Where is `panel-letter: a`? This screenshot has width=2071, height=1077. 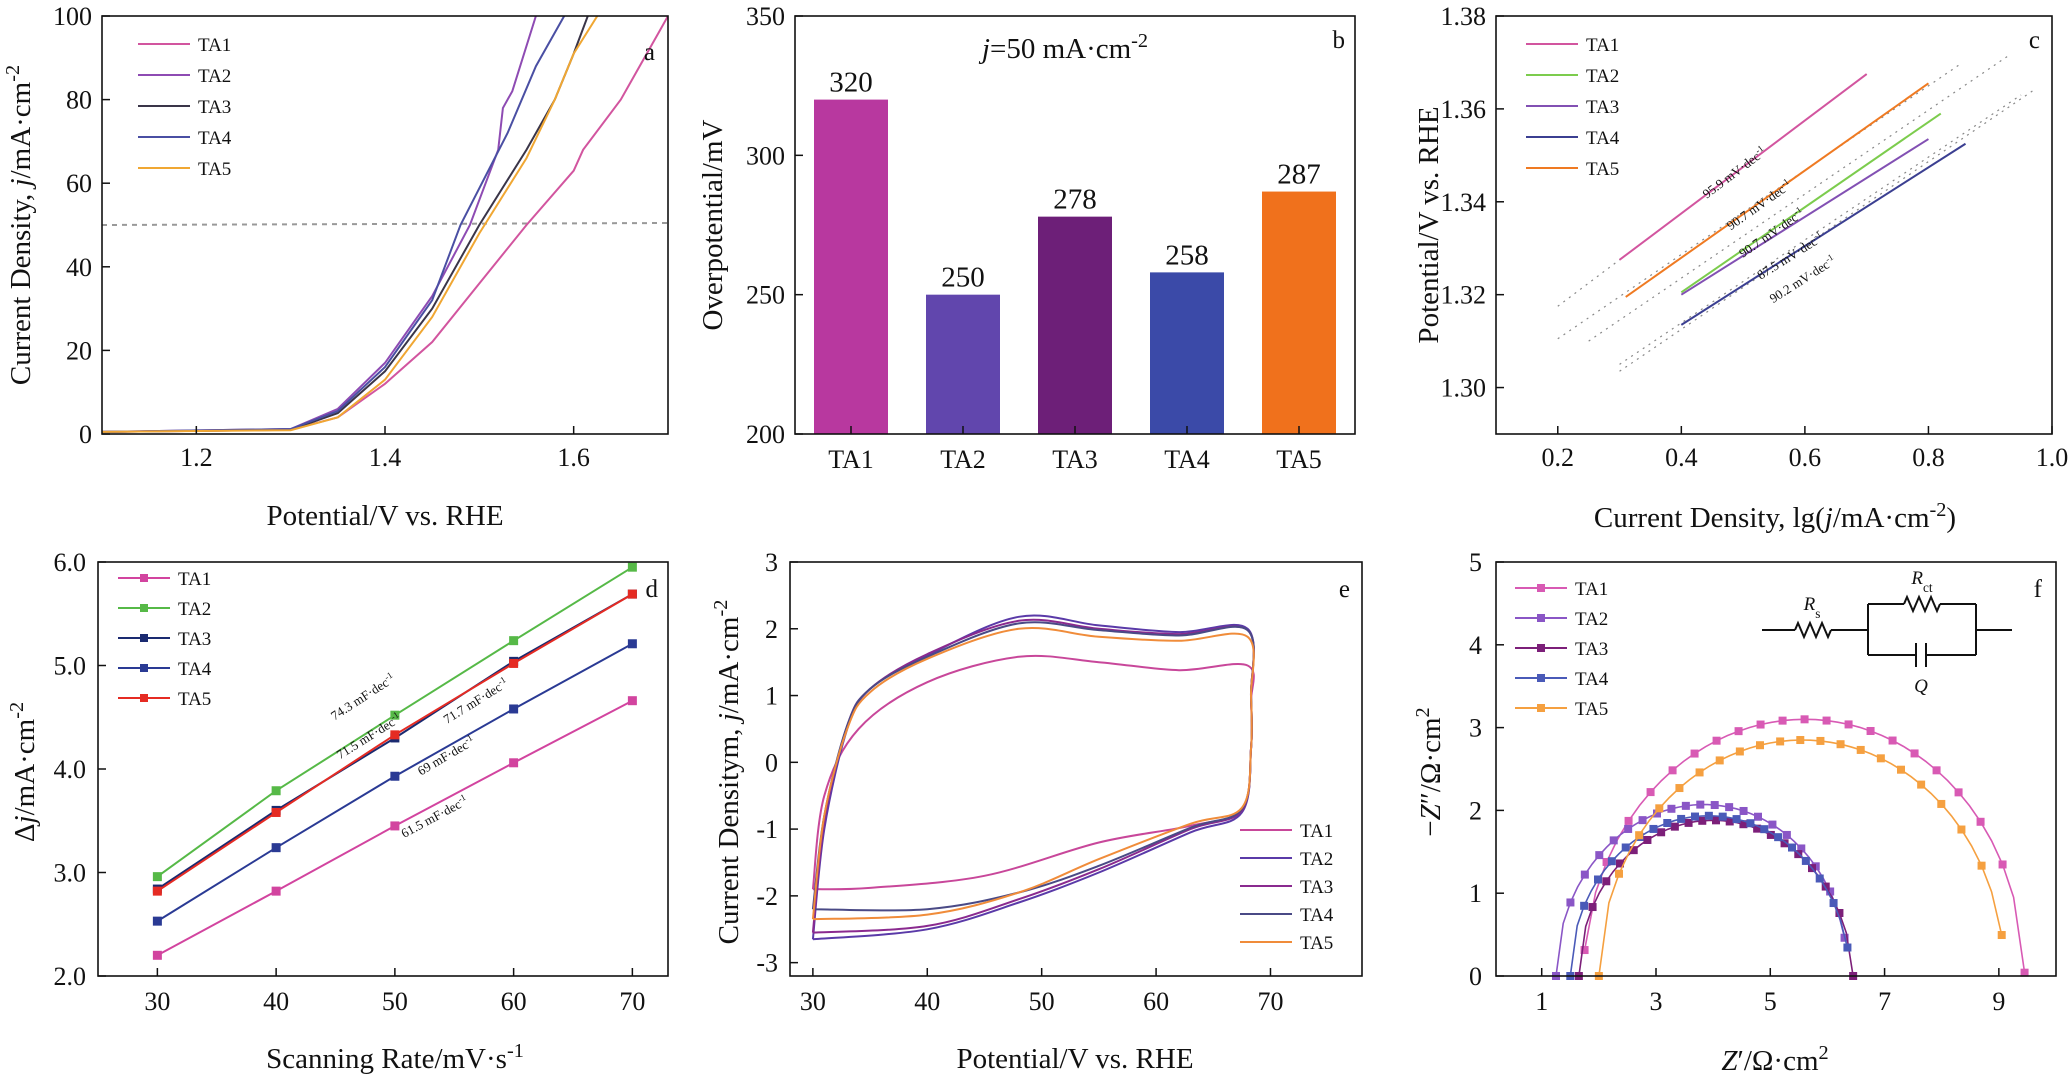 panel-letter: a is located at coordinates (649, 52).